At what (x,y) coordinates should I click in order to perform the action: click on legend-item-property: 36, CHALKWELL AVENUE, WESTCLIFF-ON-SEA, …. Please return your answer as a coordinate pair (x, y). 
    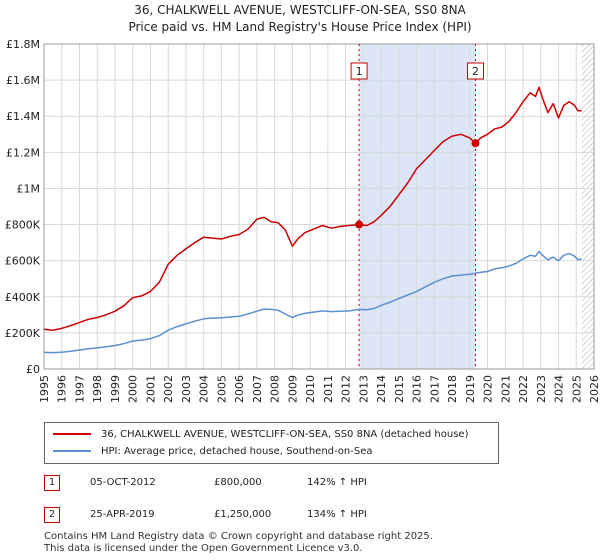
    Looking at the image, I should click on (260, 435).